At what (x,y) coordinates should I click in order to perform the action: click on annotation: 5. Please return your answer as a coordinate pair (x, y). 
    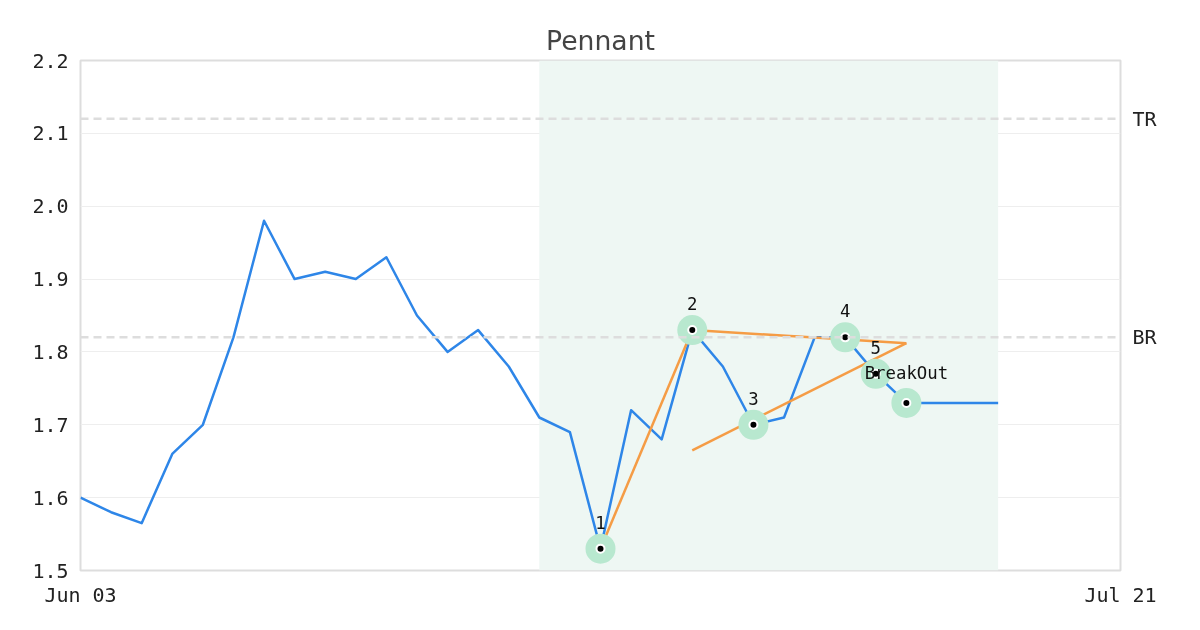
    Looking at the image, I should click on (876, 347).